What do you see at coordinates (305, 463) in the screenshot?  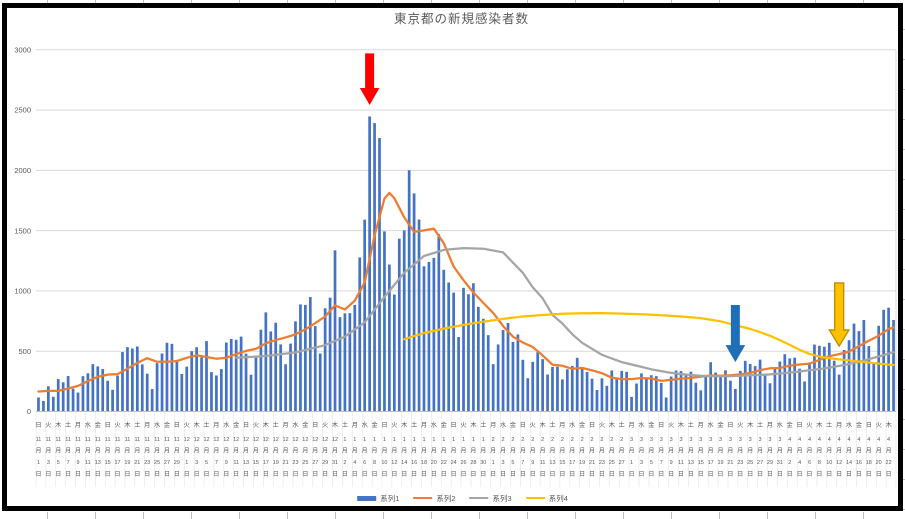 I see `svg-text: 25` at bounding box center [305, 463].